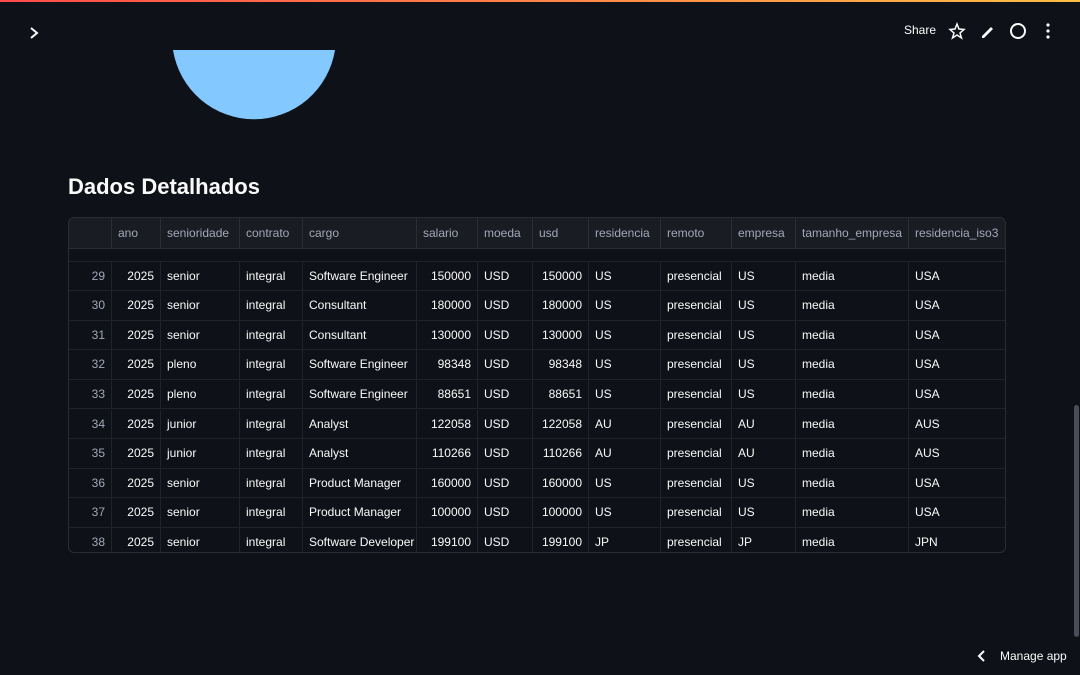 The width and height of the screenshot is (1080, 675). What do you see at coordinates (360, 335) in the screenshot?
I see `table-cell: Consultant` at bounding box center [360, 335].